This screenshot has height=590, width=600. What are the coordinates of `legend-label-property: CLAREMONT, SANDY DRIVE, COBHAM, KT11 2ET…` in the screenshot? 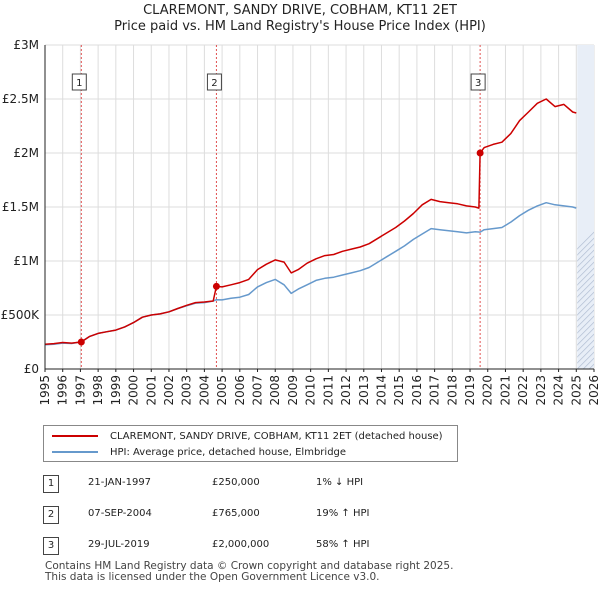 It's located at (276, 436).